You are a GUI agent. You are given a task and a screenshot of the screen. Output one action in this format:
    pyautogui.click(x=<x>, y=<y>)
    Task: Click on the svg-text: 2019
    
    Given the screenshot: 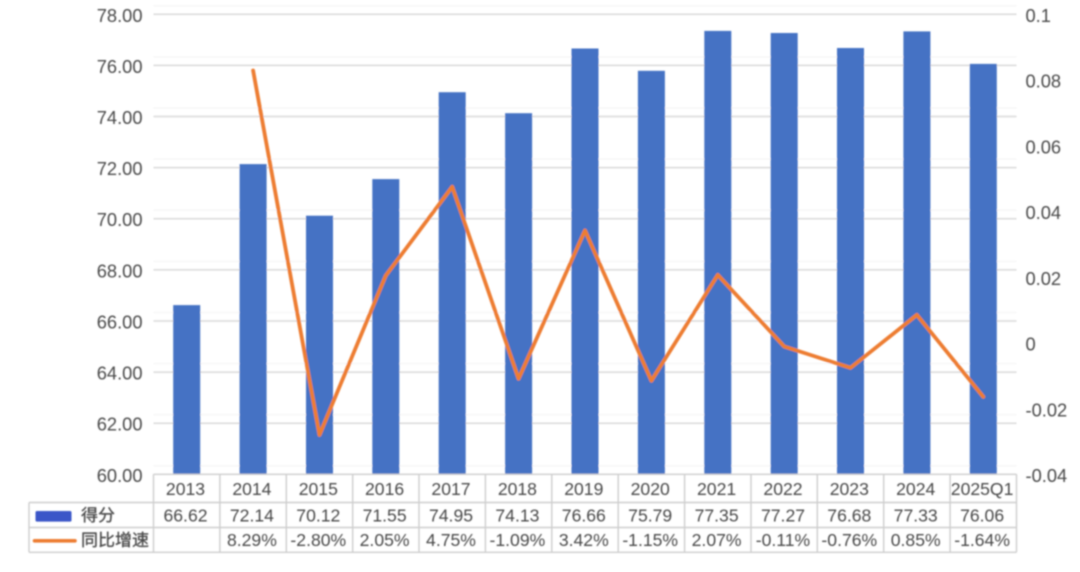 What is the action you would take?
    pyautogui.click(x=583, y=489)
    